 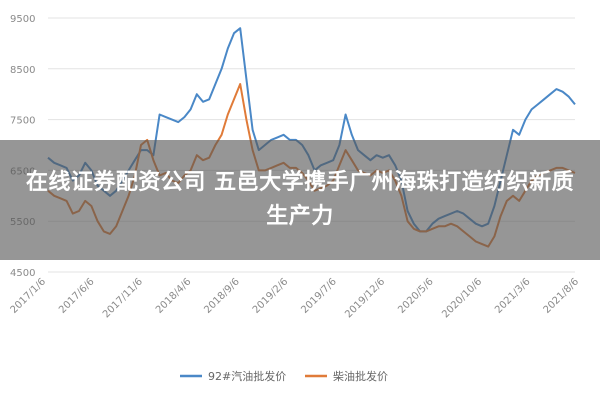 What do you see at coordinates (513, 296) in the screenshot?
I see `x-tick-label: 2021/3/6` at bounding box center [513, 296].